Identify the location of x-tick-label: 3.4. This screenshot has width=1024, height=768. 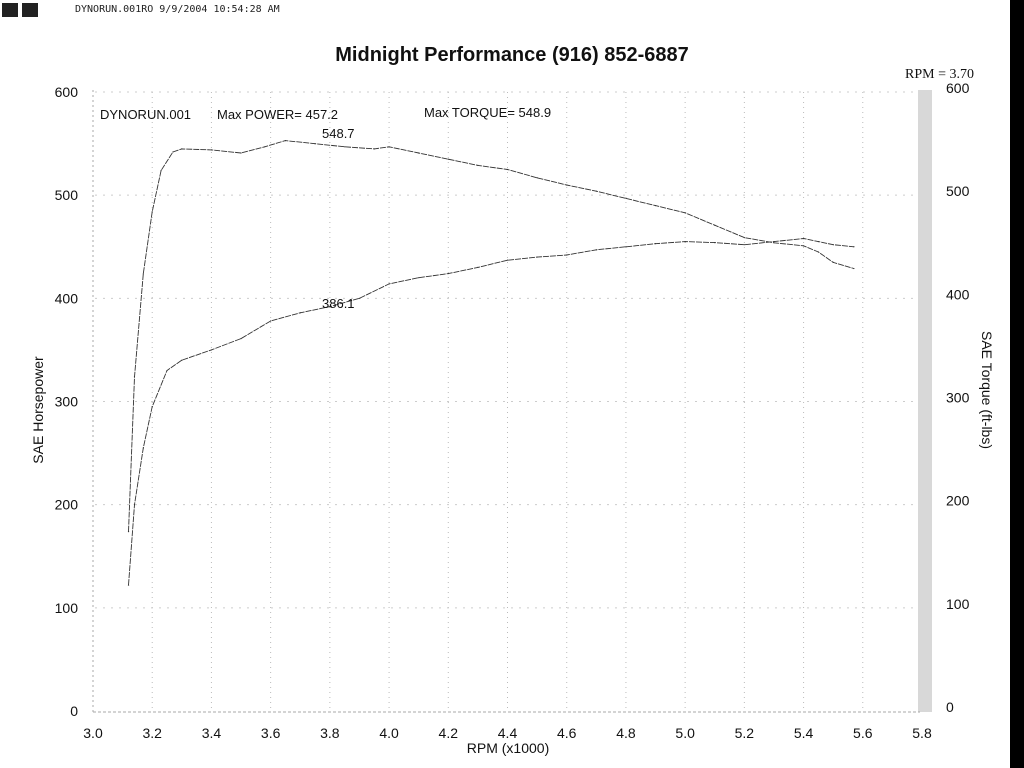
(212, 733).